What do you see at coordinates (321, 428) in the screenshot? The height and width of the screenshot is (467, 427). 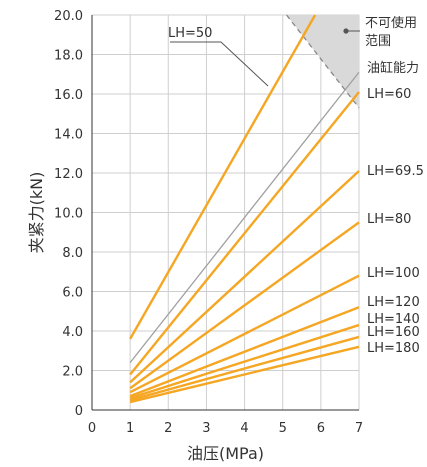 I see `x-tick-label: 6` at bounding box center [321, 428].